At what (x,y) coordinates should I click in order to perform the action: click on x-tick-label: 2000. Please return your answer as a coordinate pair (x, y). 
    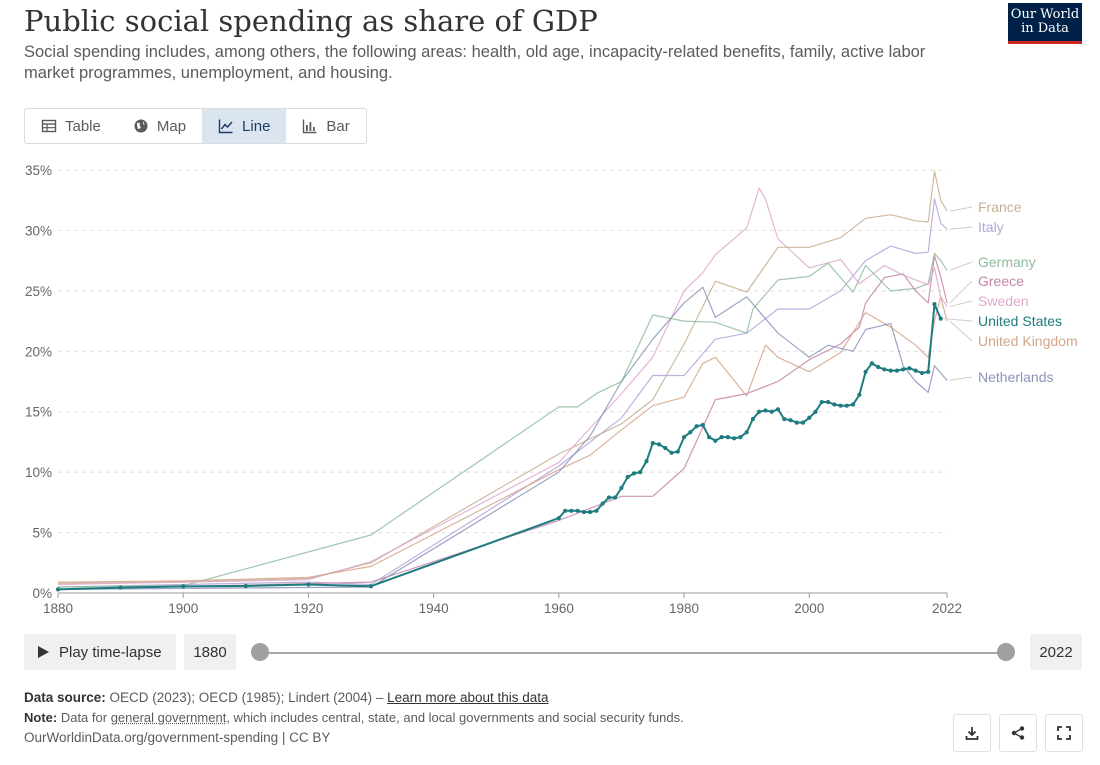
    Looking at the image, I should click on (809, 608).